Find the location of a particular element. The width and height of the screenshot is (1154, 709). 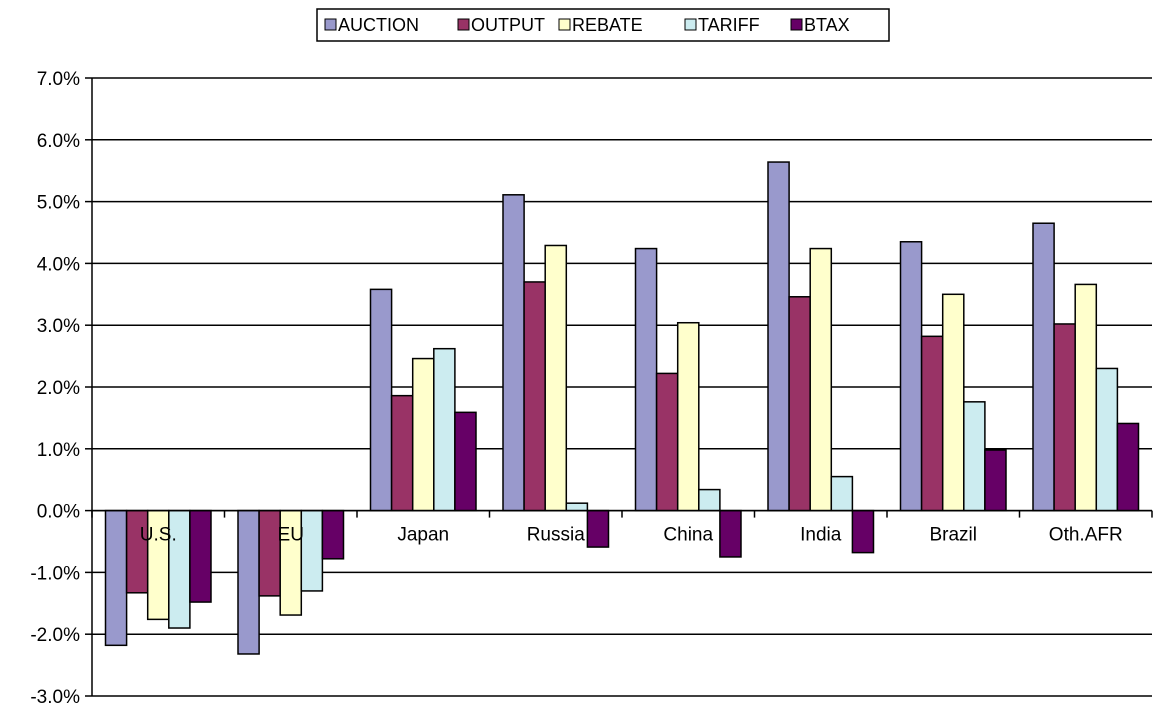

y-tick-label: -1.0% is located at coordinates (55, 573).